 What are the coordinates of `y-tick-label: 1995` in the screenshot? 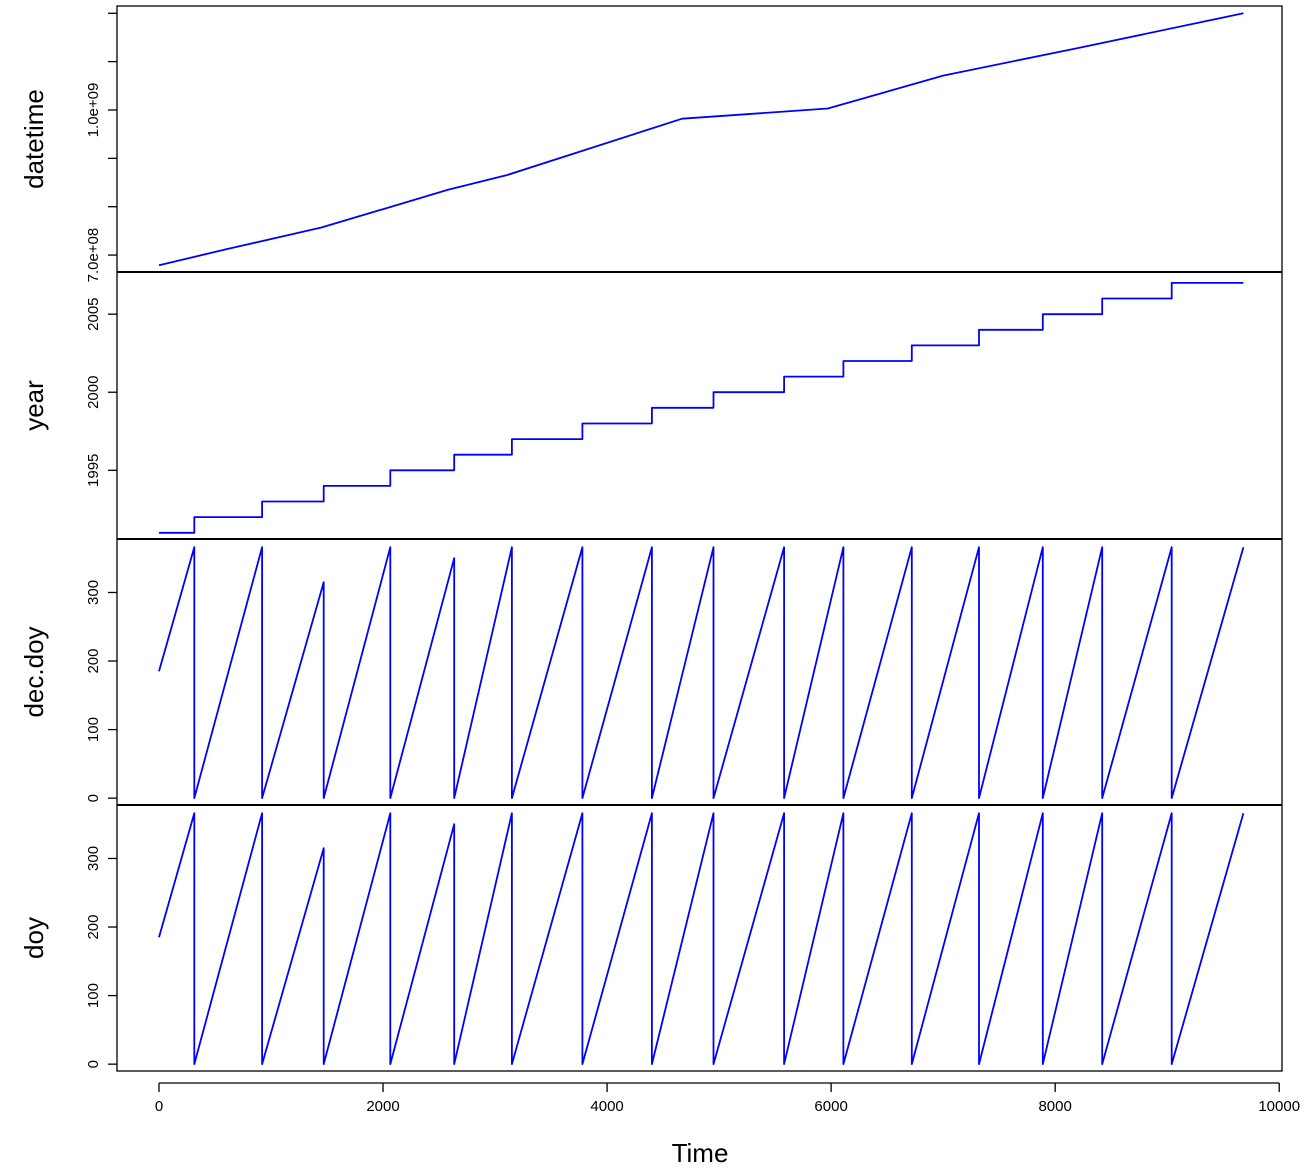 It's located at (93, 470).